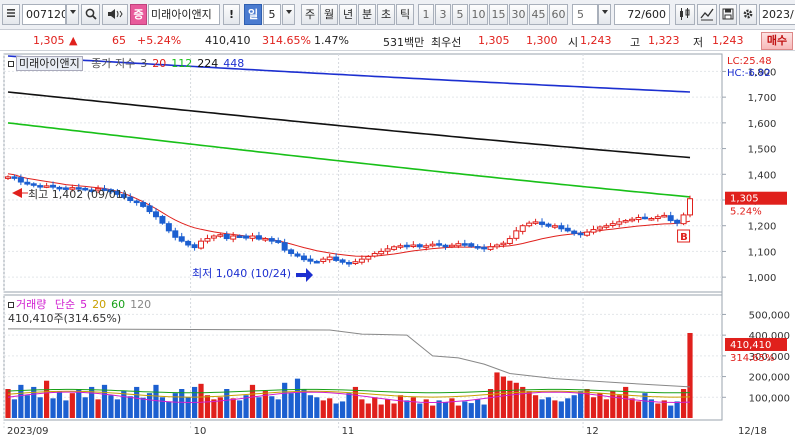 The image size is (795, 440). Describe the element at coordinates (31, 304) in the screenshot. I see `volume-legend-name: 거래량` at that location.